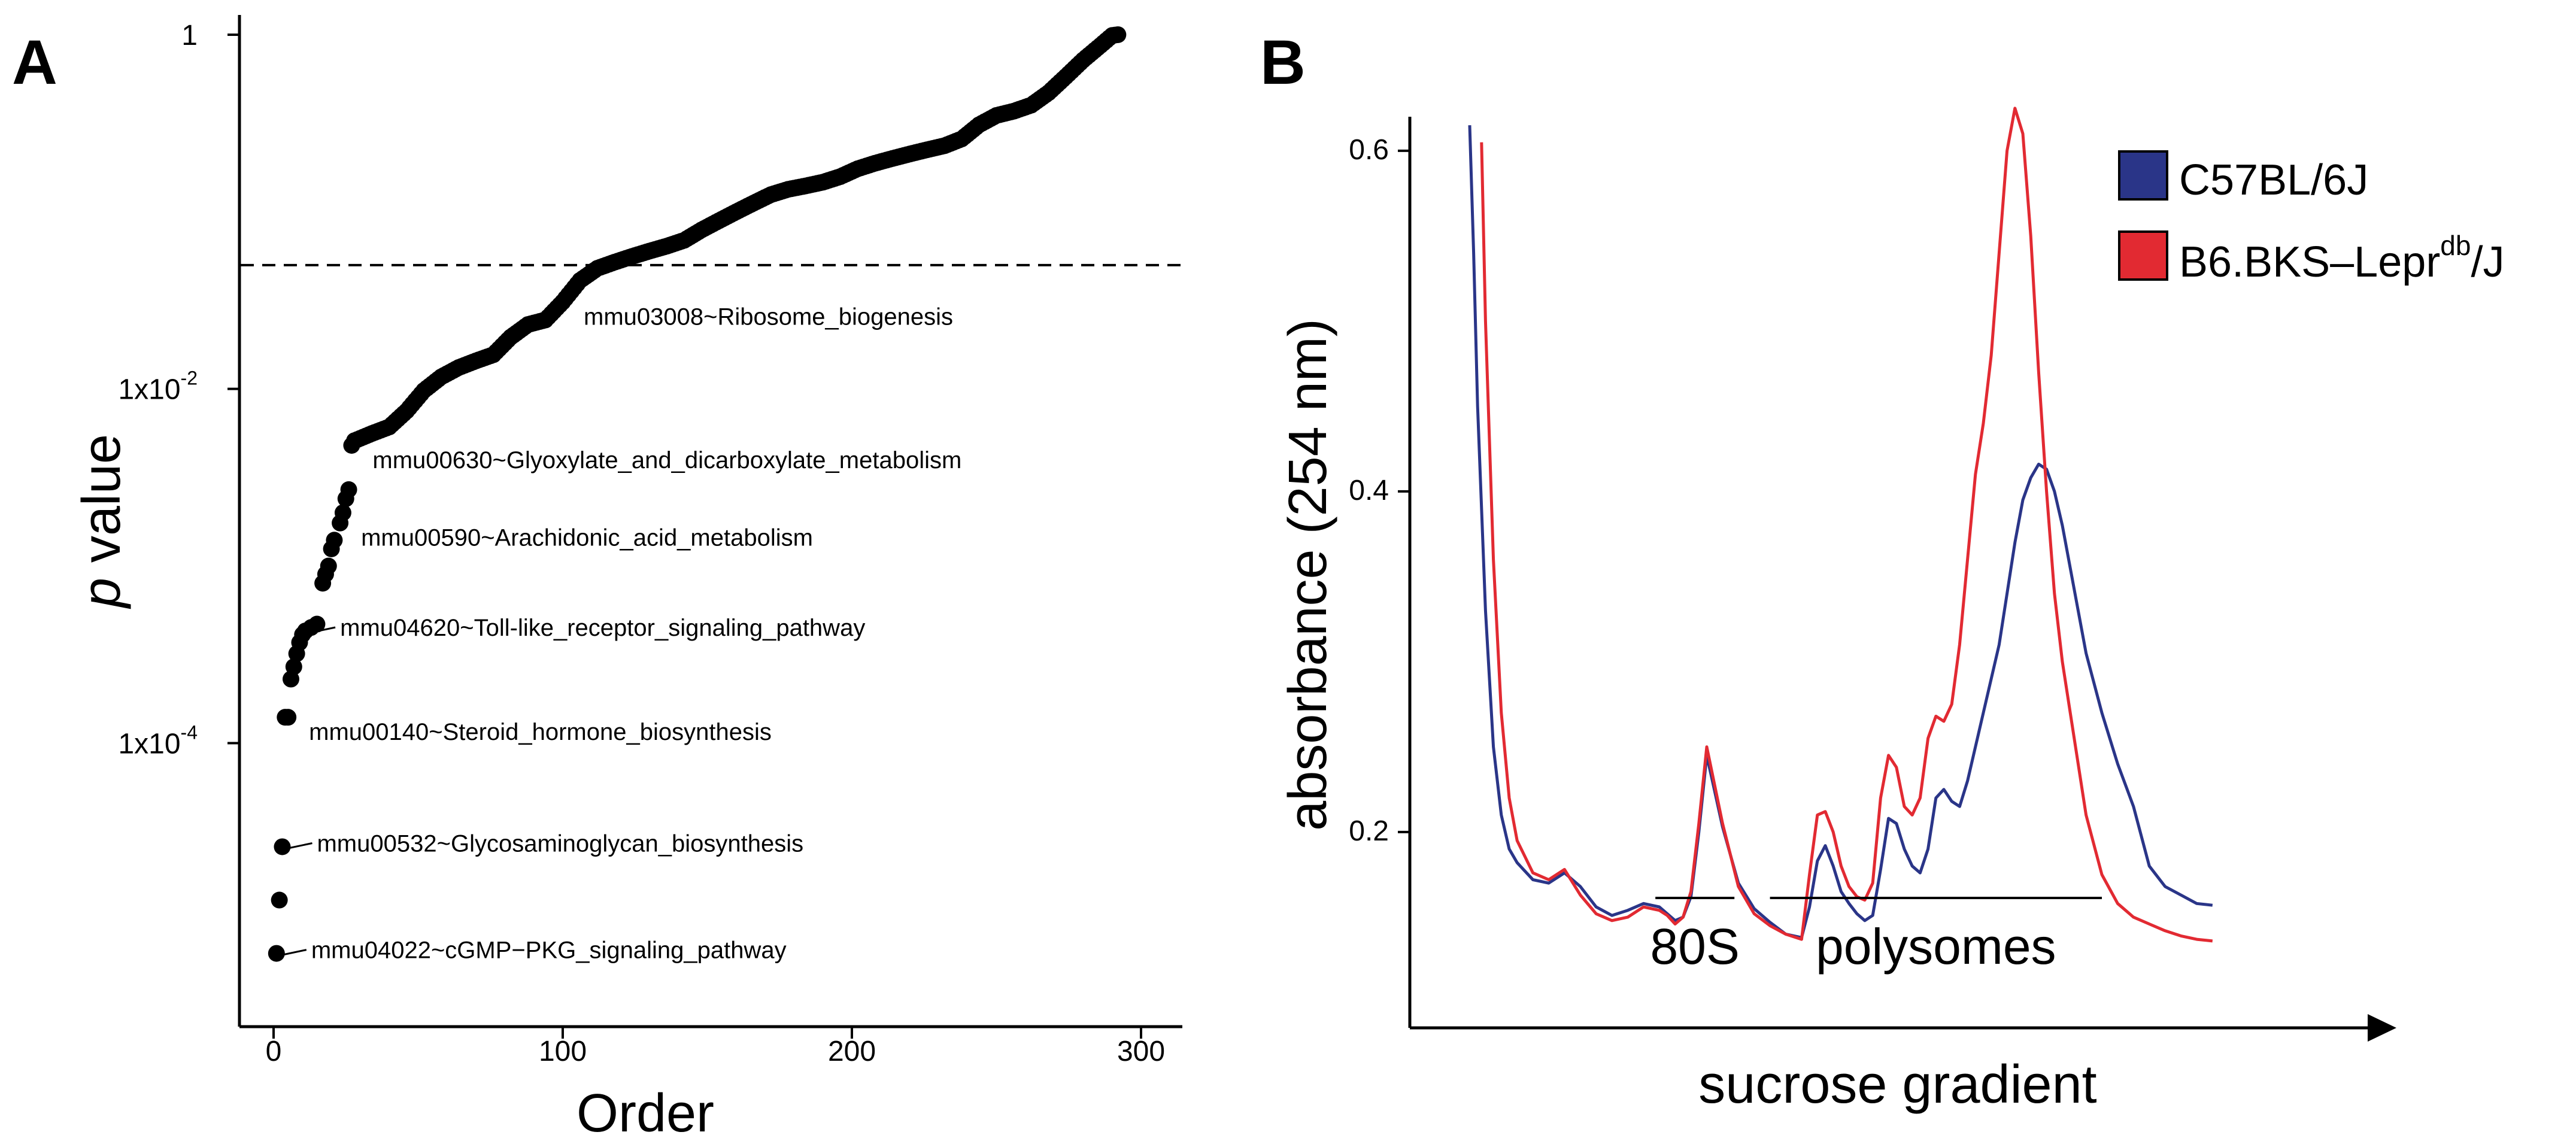 Image resolution: width=2576 pixels, height=1141 pixels. I want to click on a-x-tick-label: 100, so click(563, 1051).